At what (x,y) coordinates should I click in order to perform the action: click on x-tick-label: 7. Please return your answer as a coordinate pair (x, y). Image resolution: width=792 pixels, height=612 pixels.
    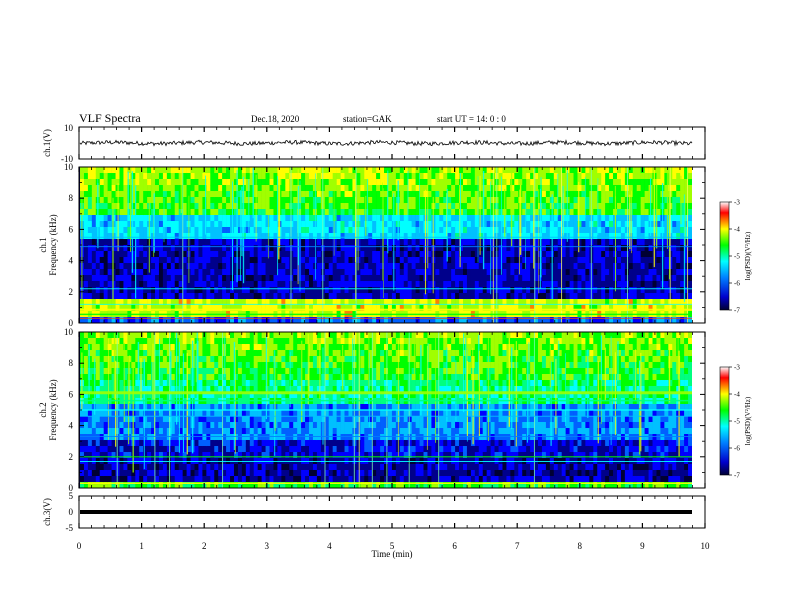
    Looking at the image, I should click on (517, 546).